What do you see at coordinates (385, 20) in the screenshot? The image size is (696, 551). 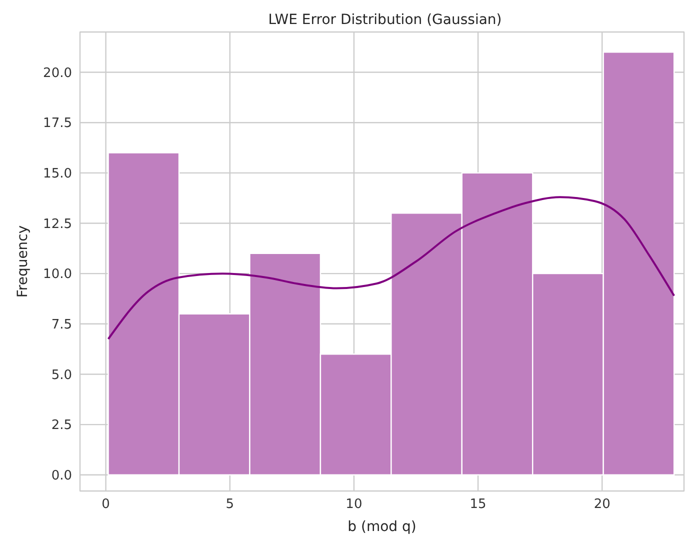 I see `chart-title: LWE Error Distribution (Gaussian)` at bounding box center [385, 20].